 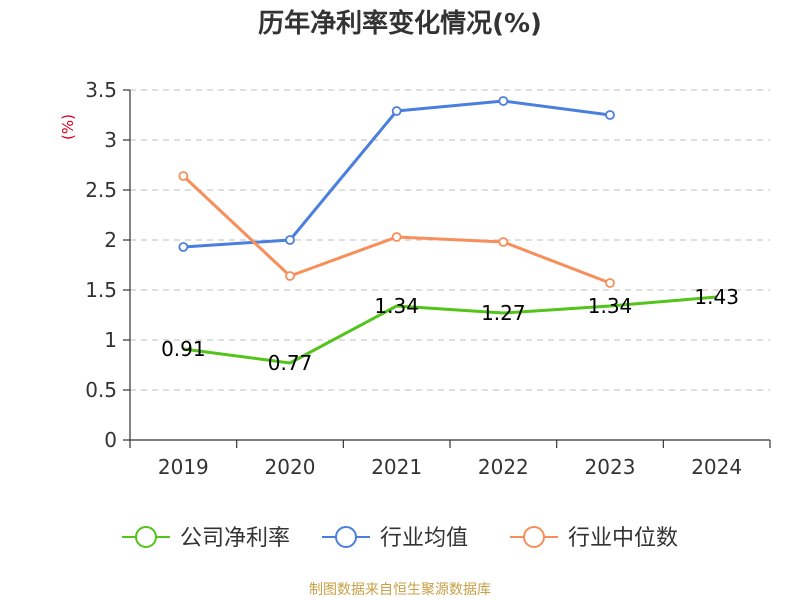 I want to click on data-labels: 0.91 0.77 1.34 1.27 1.34 1.43, so click(x=450, y=330).